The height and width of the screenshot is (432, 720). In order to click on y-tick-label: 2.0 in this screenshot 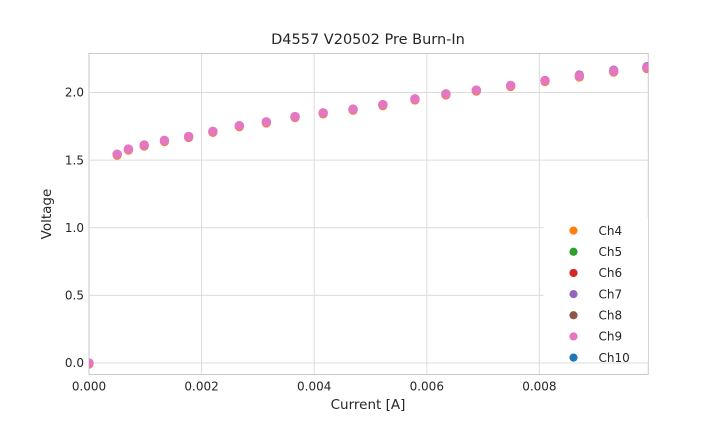, I will do `click(74, 93)`.